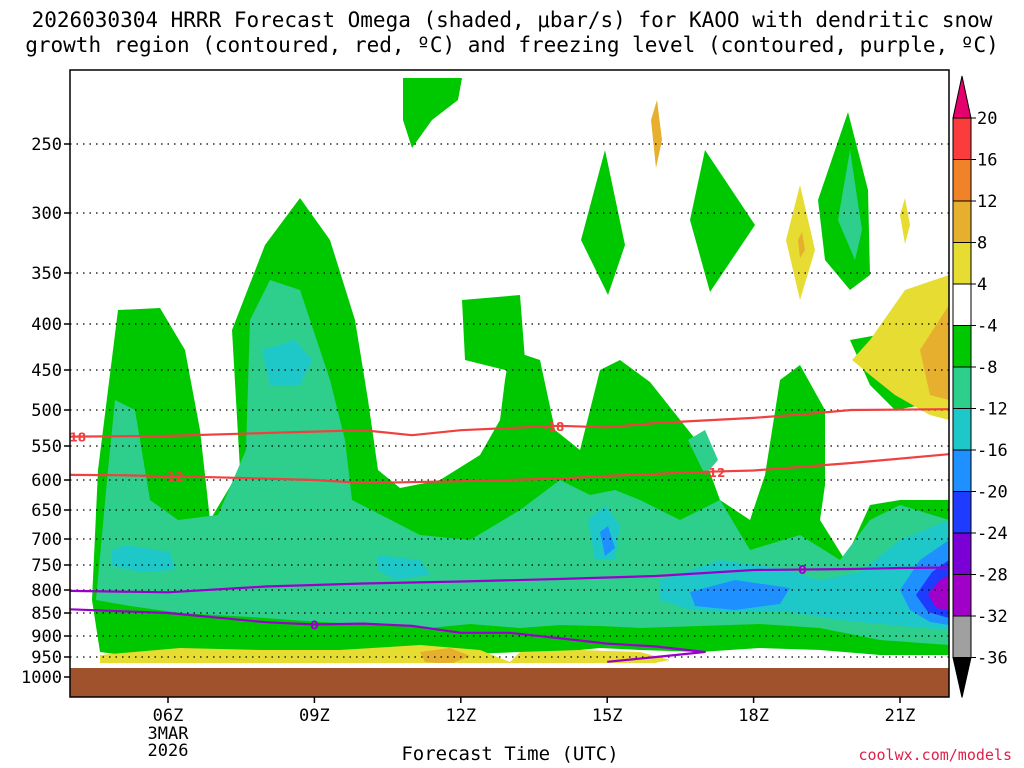 This screenshot has width=1024, height=768. What do you see at coordinates (46, 658) in the screenshot?
I see `y-tick-label-950: 950` at bounding box center [46, 658].